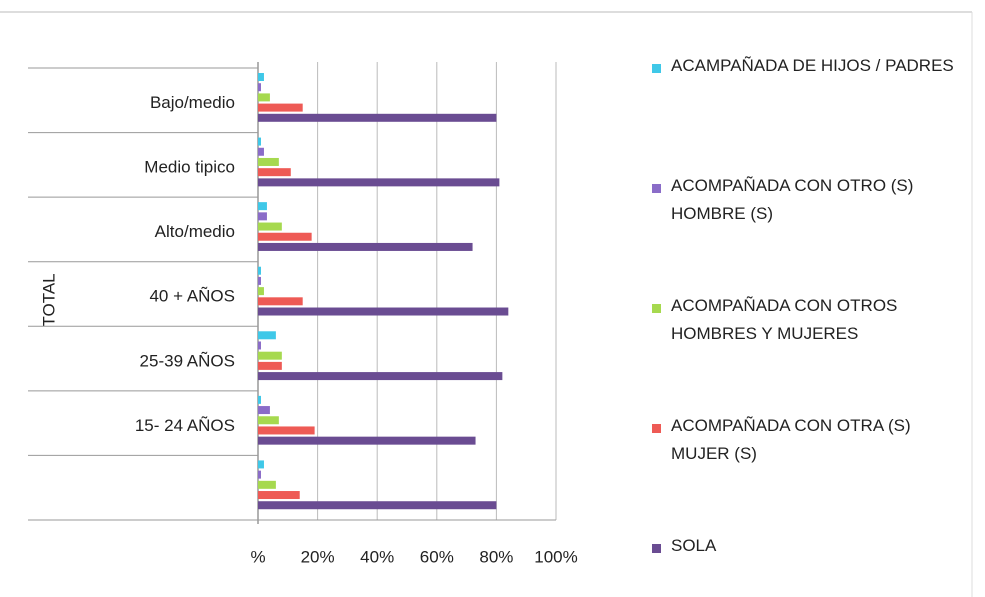  I want to click on legend-label: ACOMPAÑADA CON OTRA (S) MUJER (S), so click(791, 439).